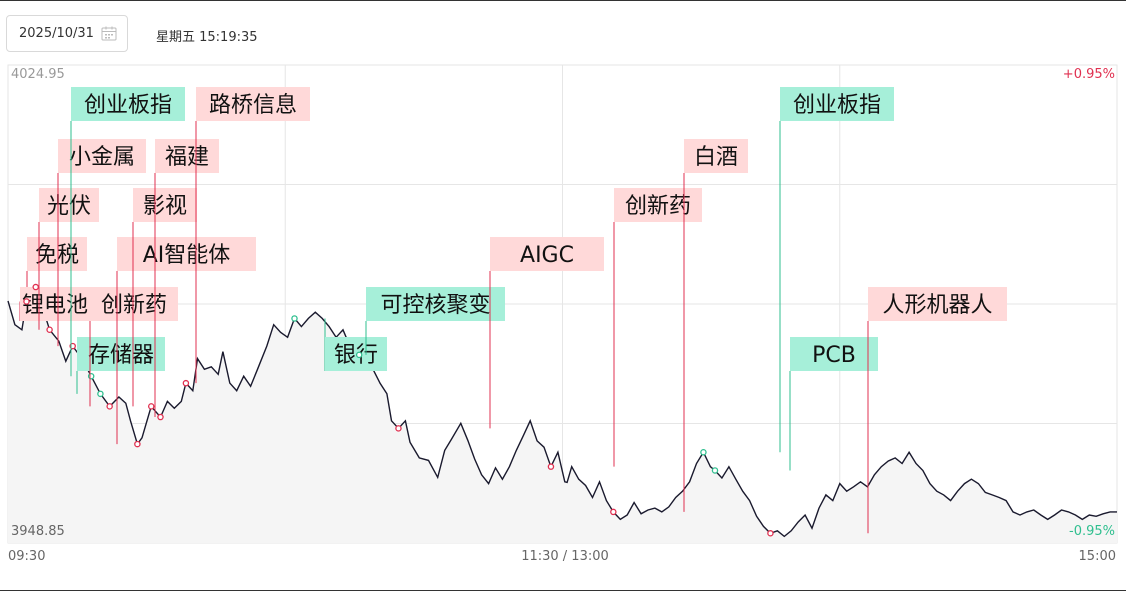  I want to click on annotation-6: 创新药, so click(133, 348).